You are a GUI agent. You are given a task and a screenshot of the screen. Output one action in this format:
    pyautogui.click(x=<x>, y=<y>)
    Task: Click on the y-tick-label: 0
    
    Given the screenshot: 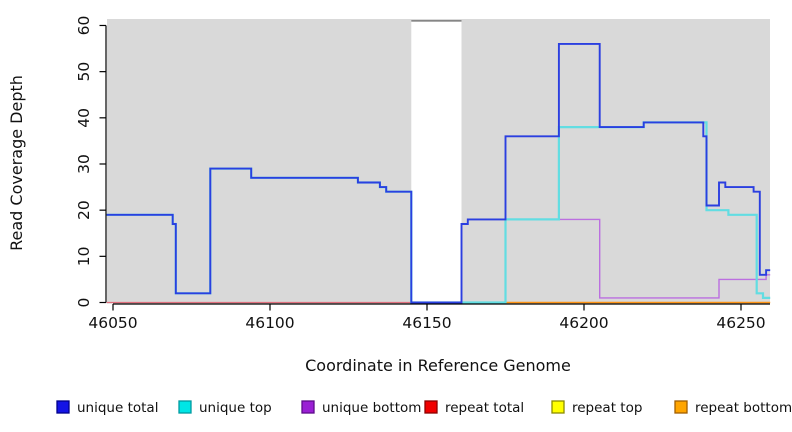 What is the action you would take?
    pyautogui.click(x=84, y=303)
    